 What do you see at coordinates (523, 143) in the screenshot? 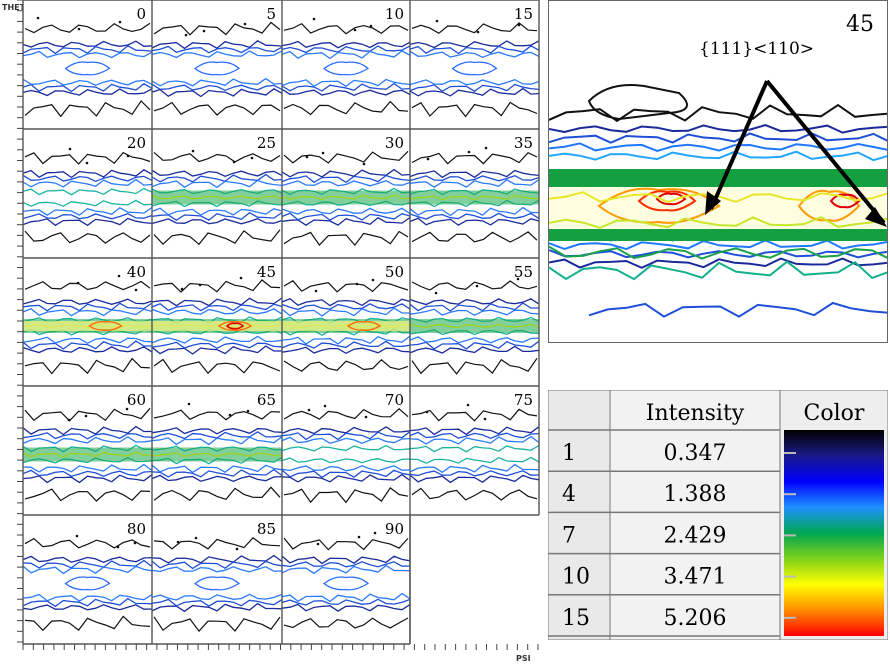
I see `section-angle-label: 35` at bounding box center [523, 143].